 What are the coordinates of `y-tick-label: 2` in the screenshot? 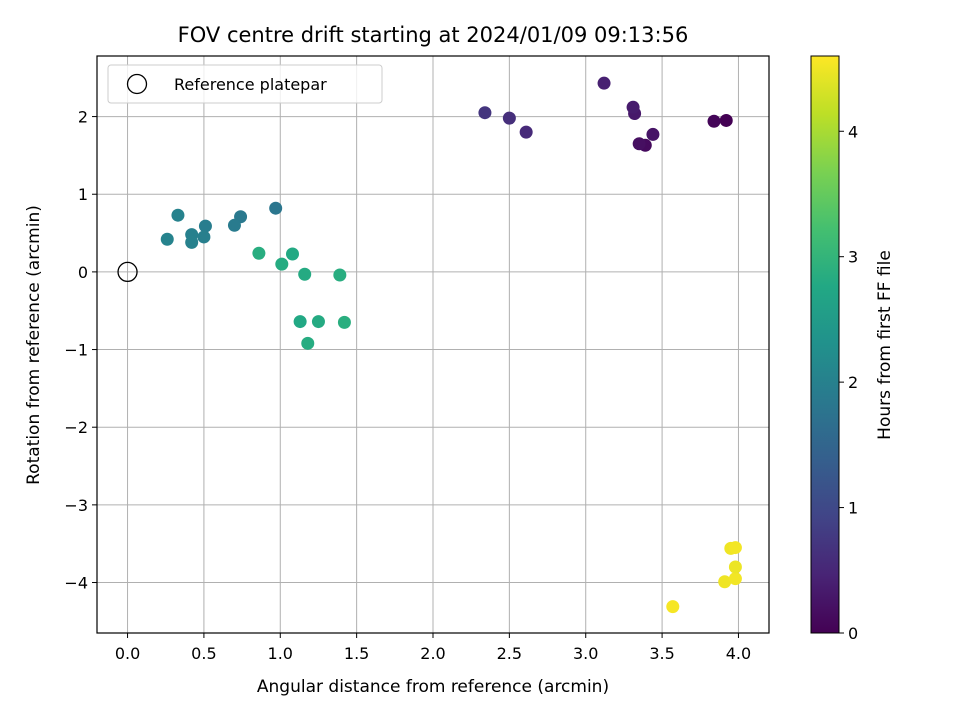 It's located at (83, 117).